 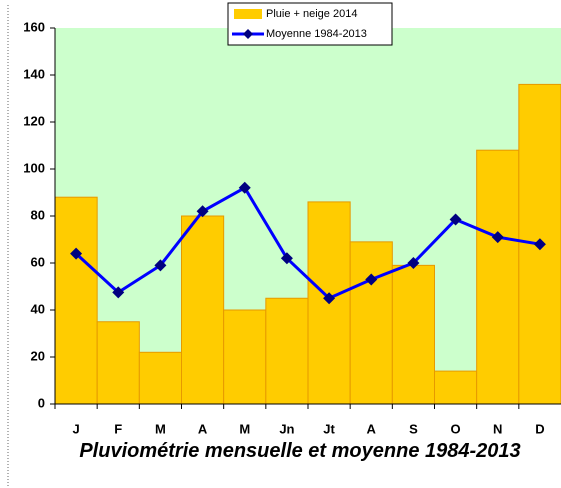 I want to click on y-tick-label: 100, so click(x=34, y=167).